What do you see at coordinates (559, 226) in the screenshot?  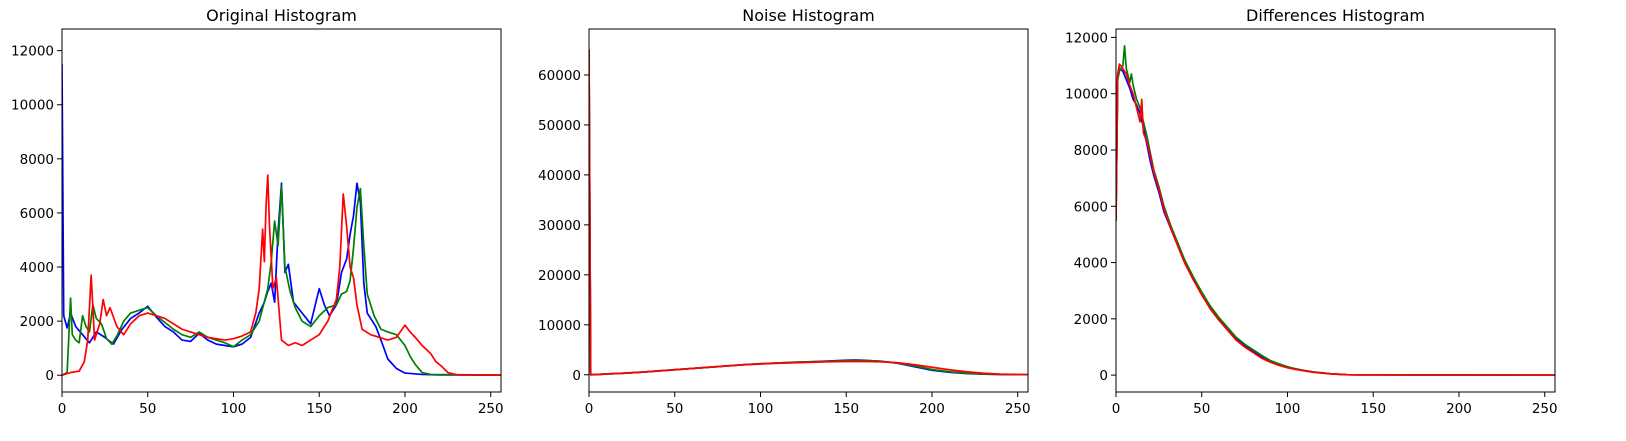 I see `noise-y-tick-label: 30000` at bounding box center [559, 226].